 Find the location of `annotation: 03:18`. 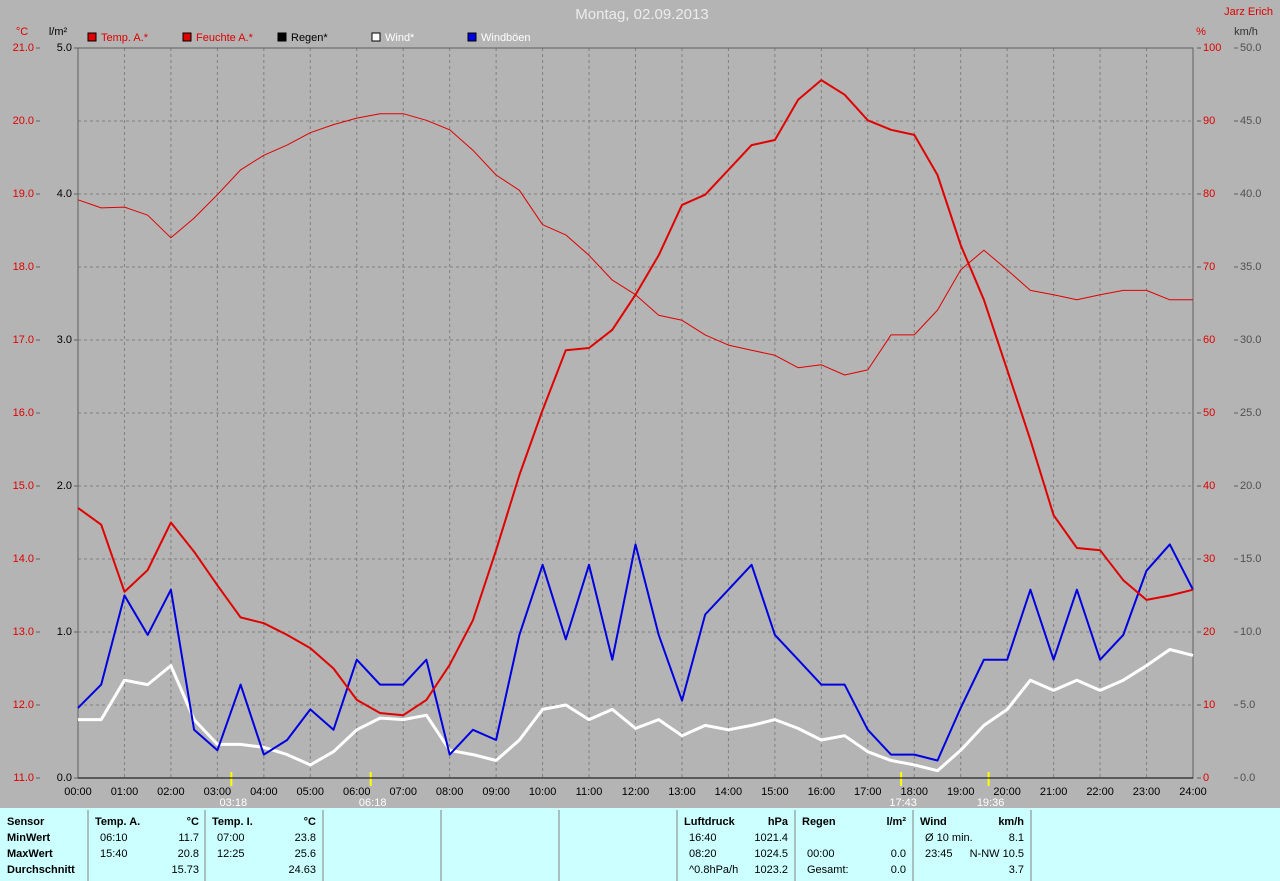

annotation: 03:18 is located at coordinates (234, 803).